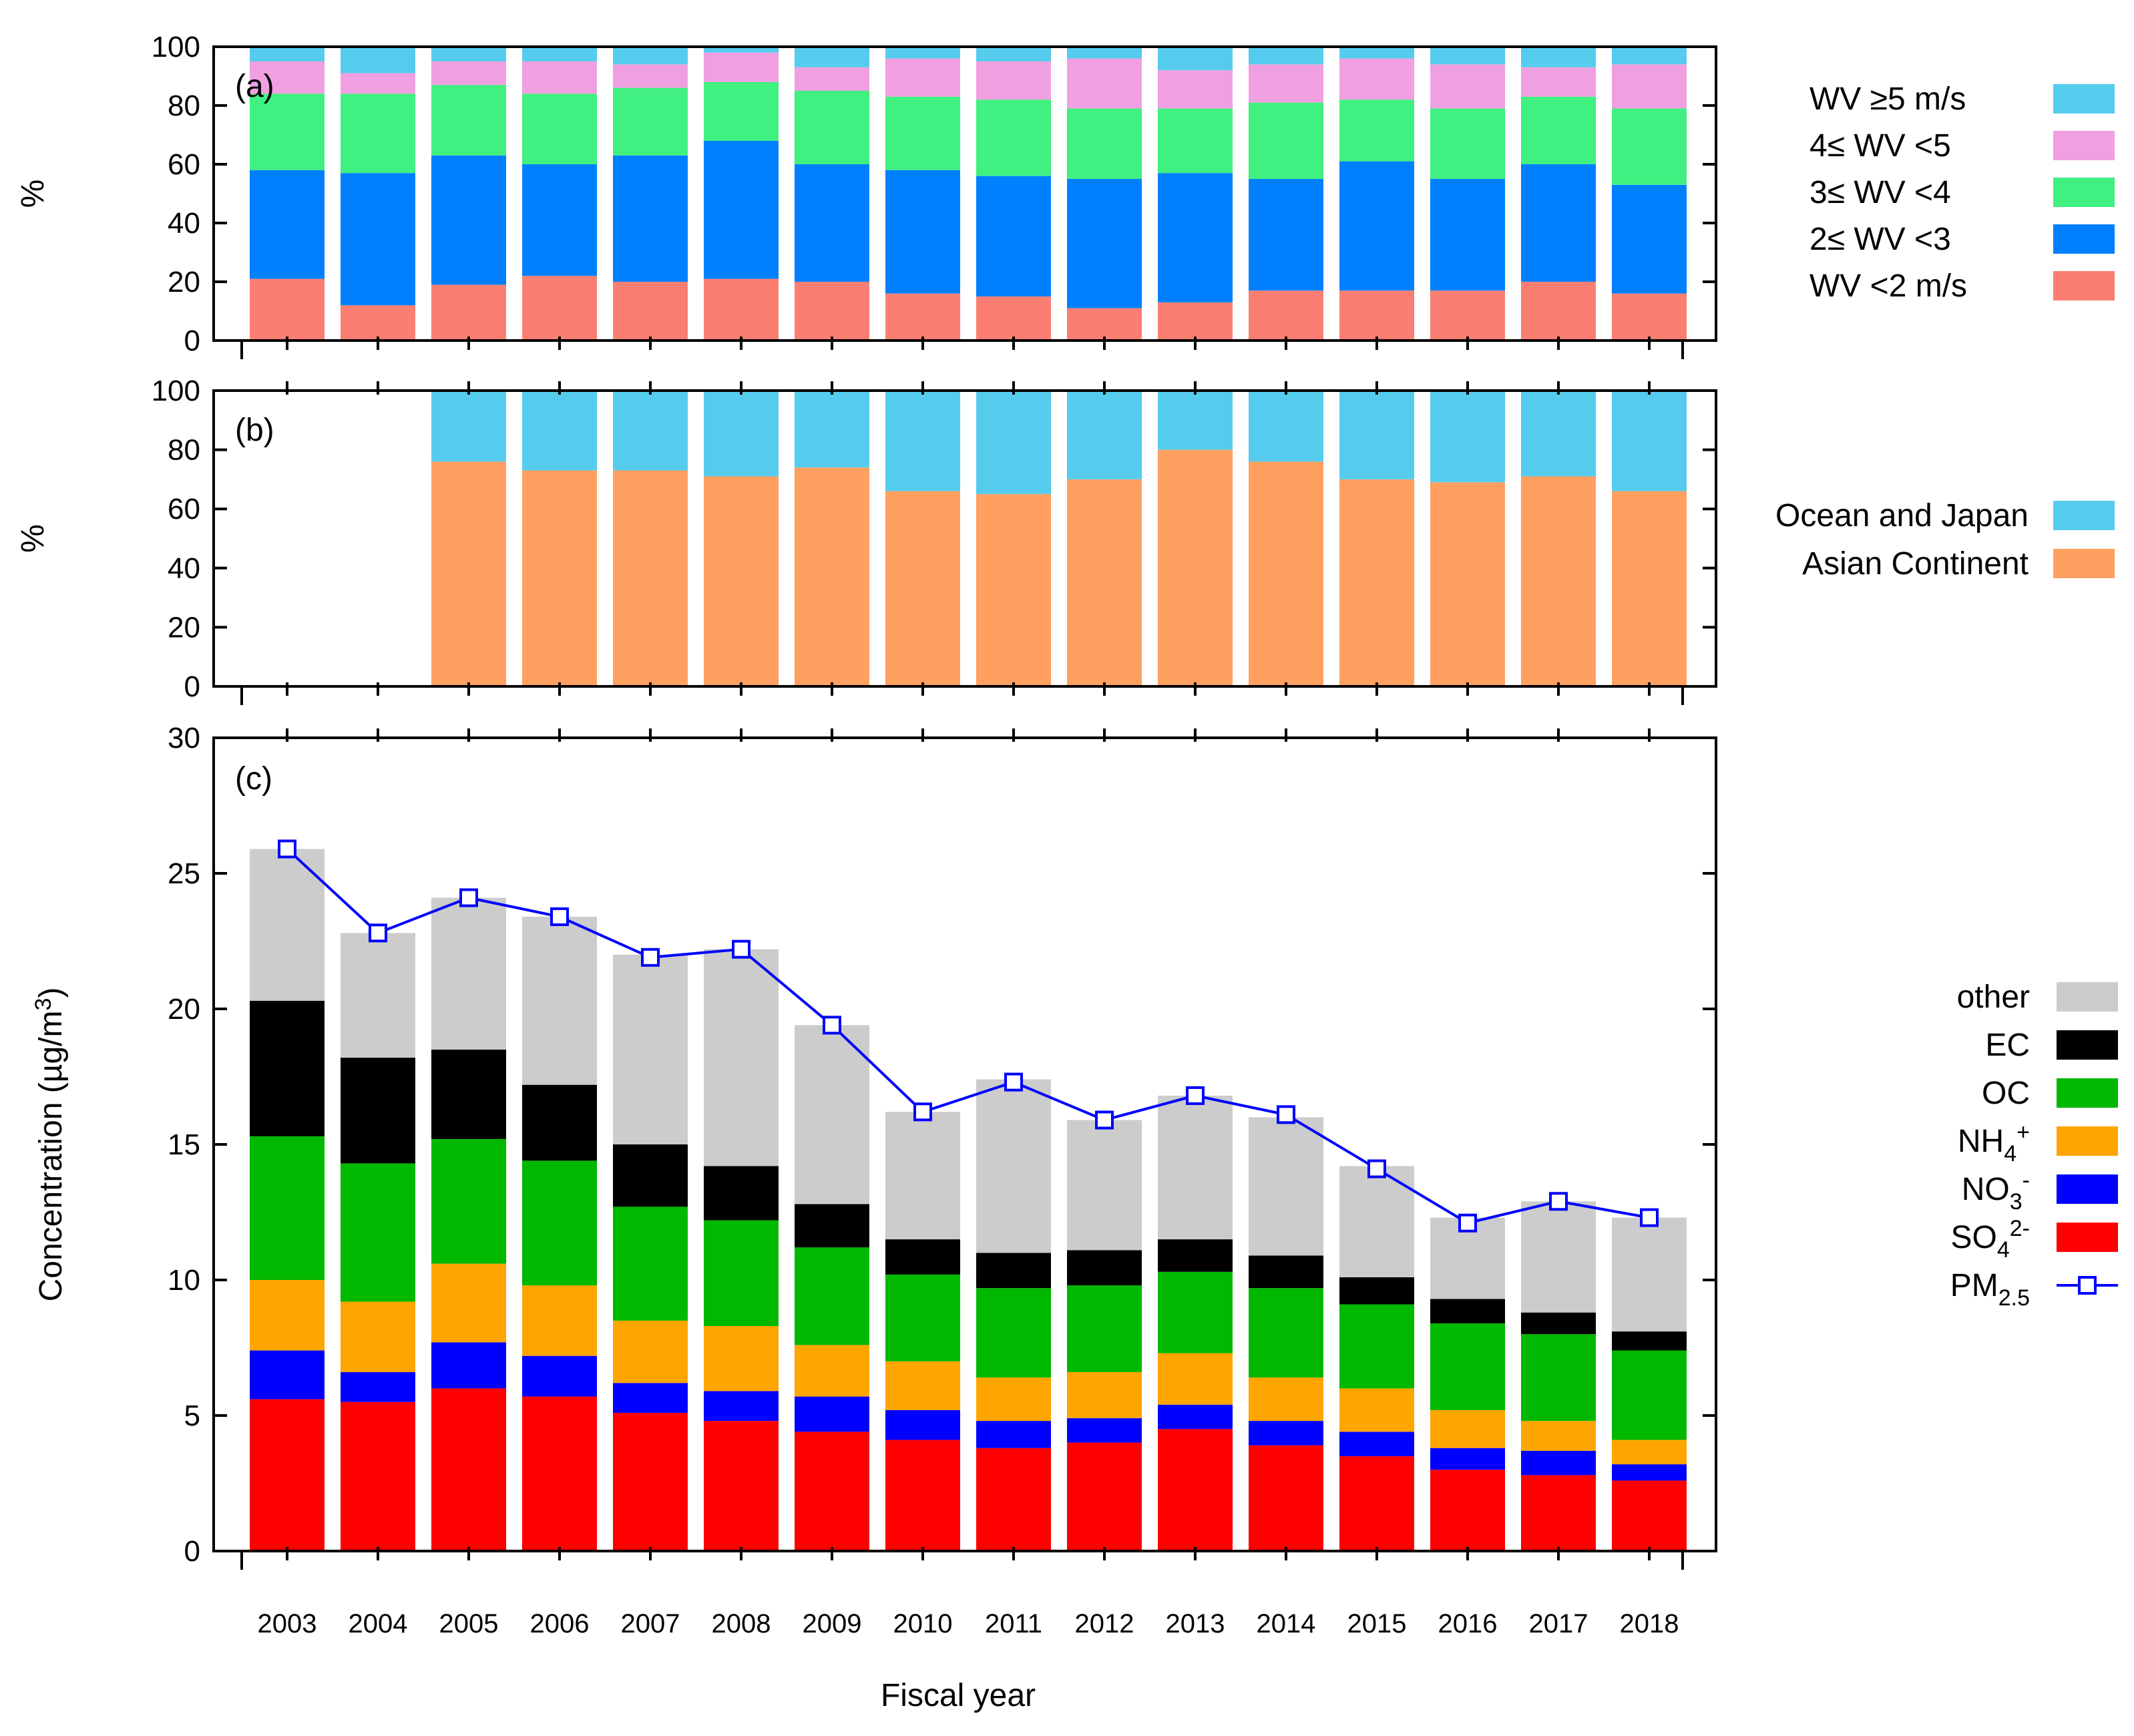 The image size is (2134, 1736). Describe the element at coordinates (379, 1624) in the screenshot. I see `x-tick-label: 2004` at that location.